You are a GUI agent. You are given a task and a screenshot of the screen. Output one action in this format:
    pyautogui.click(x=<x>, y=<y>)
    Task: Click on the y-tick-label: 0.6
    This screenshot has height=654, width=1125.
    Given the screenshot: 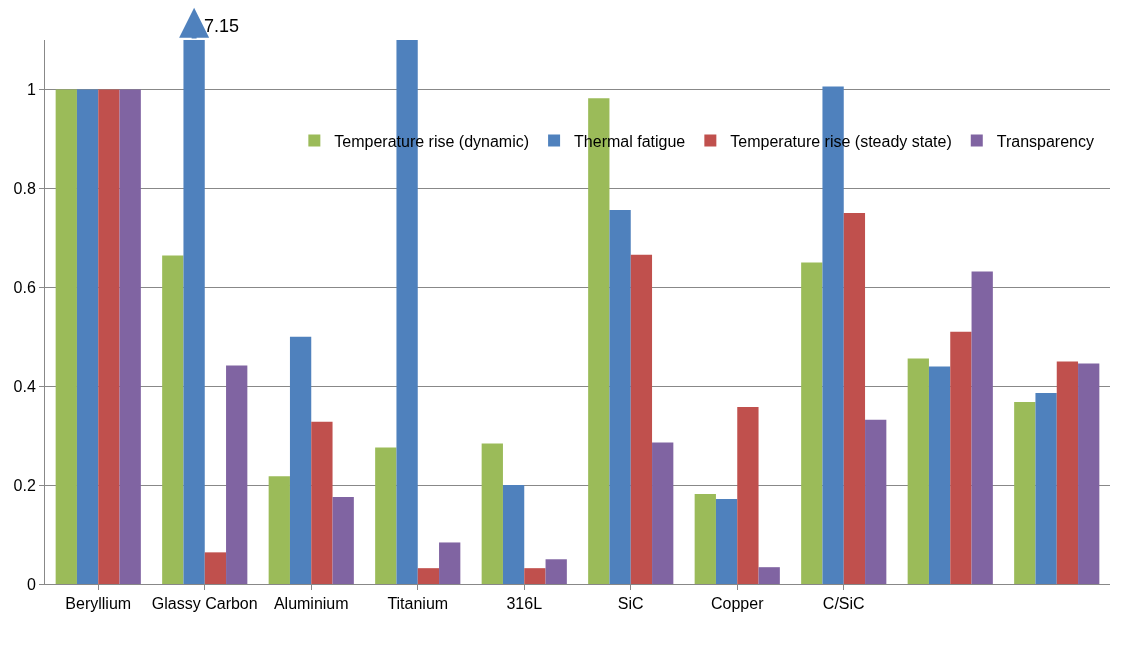 What is the action you would take?
    pyautogui.click(x=24, y=287)
    